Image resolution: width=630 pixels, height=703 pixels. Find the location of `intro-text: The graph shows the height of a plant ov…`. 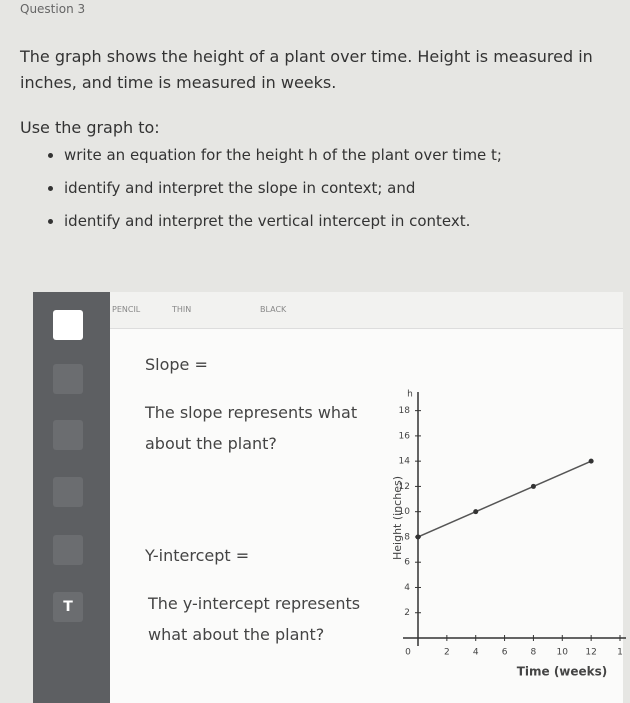

intro-text: The graph shows the height of a plant ov… is located at coordinates (306, 69).